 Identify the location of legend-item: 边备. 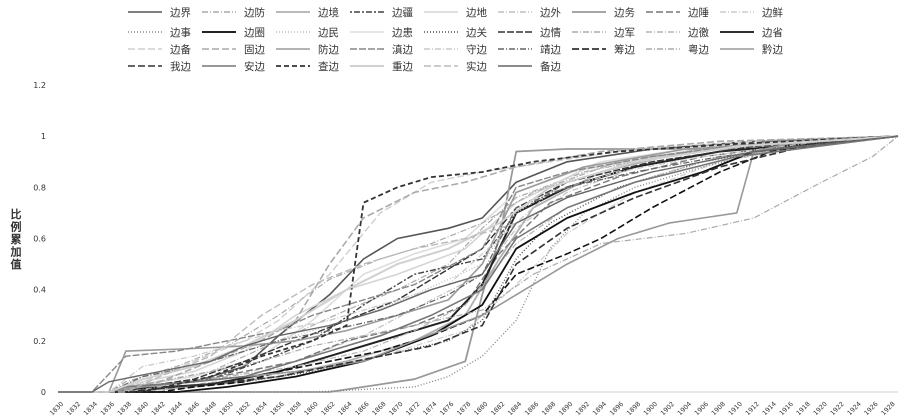
(159, 49).